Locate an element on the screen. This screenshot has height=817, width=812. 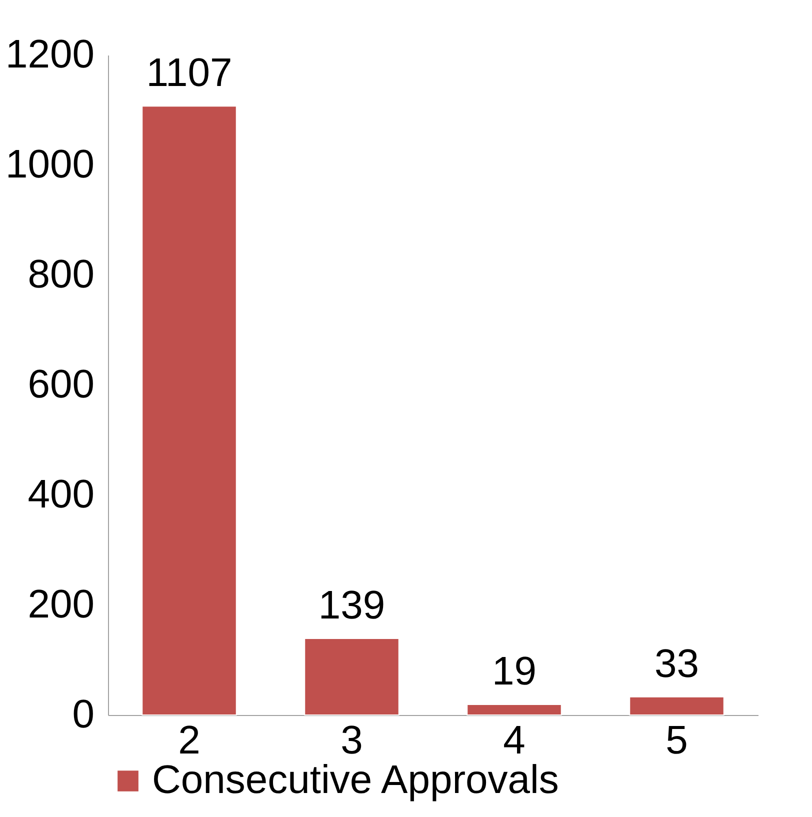
y-tick-label: 200 is located at coordinates (61, 604).